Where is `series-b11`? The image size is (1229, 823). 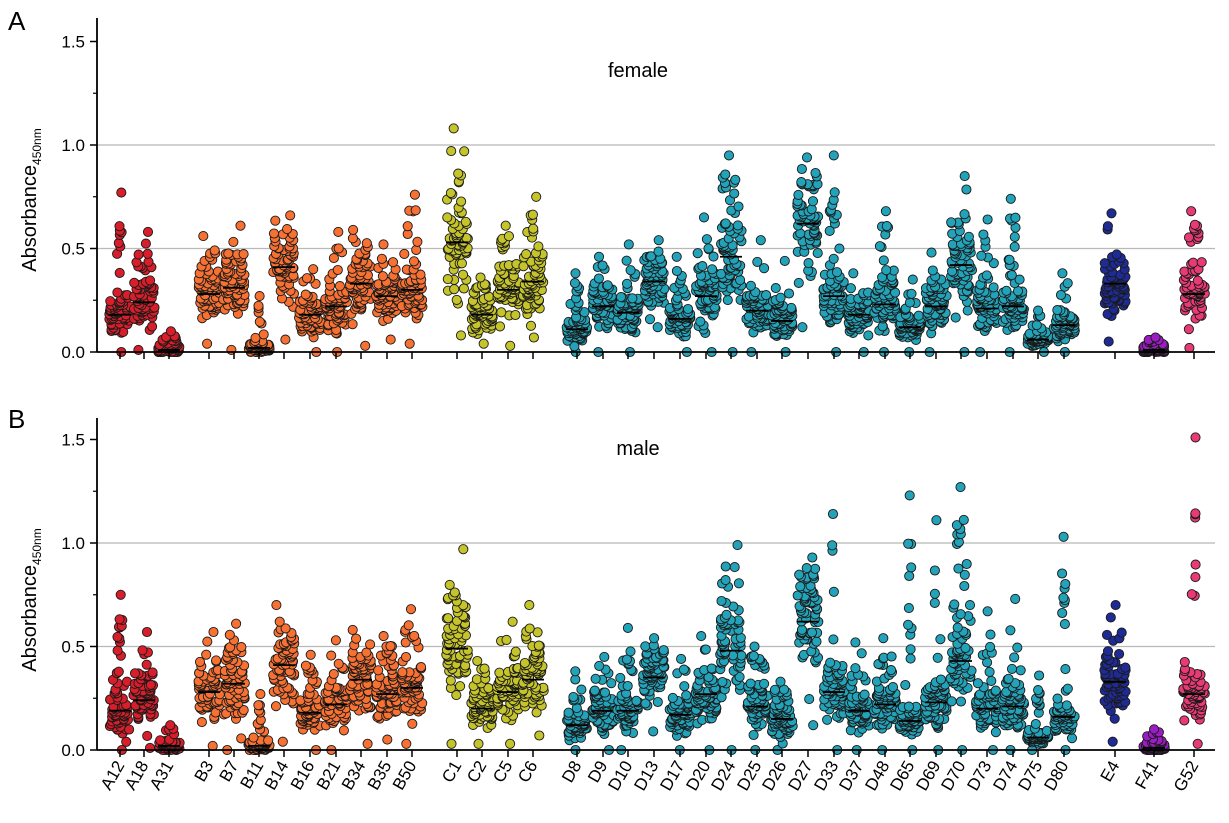 series-b11 is located at coordinates (259, 324).